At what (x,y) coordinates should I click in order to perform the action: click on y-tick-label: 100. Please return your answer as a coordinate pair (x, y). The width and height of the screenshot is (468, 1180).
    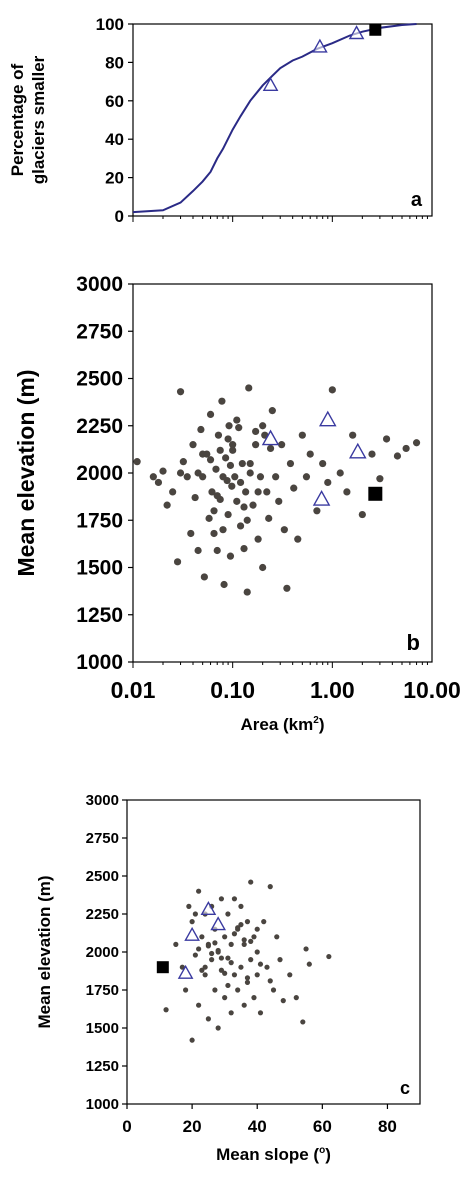
    Looking at the image, I should click on (110, 24).